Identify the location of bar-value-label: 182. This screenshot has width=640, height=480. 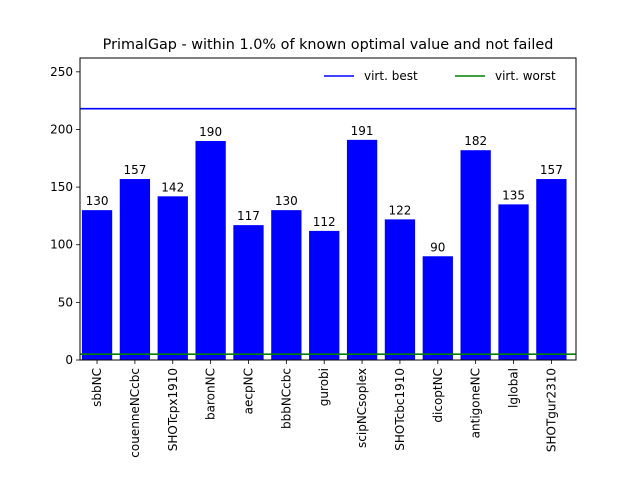
(475, 141).